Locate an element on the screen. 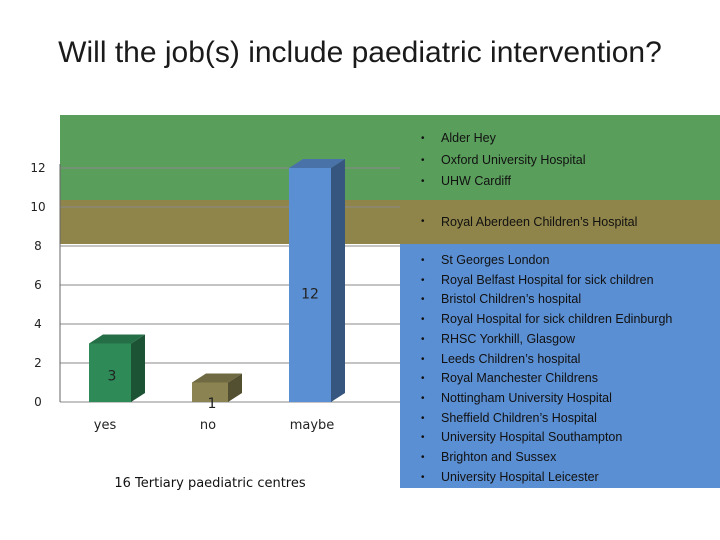 The height and width of the screenshot is (540, 720). hospital-name: UHW Cardiff is located at coordinates (476, 181).